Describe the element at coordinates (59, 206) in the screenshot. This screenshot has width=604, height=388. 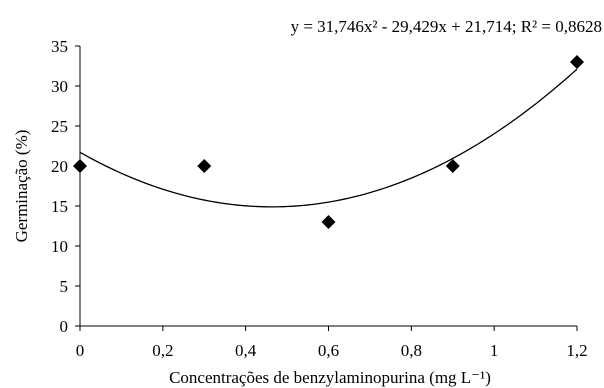
I see `y-tick-label: 15` at that location.